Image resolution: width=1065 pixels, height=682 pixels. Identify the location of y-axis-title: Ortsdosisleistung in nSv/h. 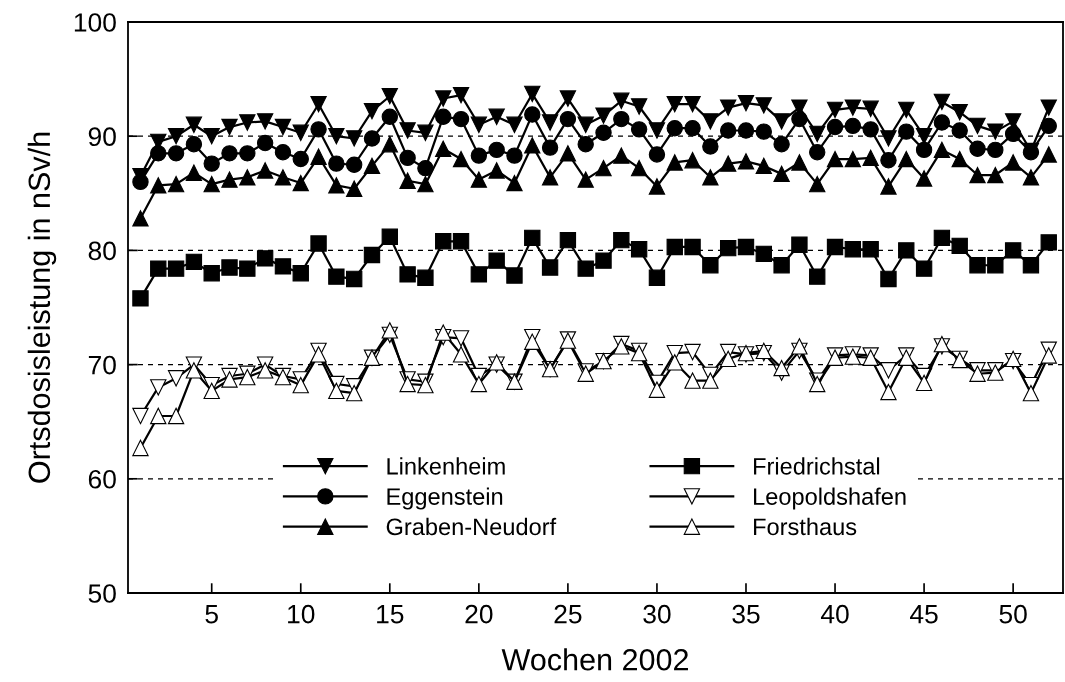
(42, 307).